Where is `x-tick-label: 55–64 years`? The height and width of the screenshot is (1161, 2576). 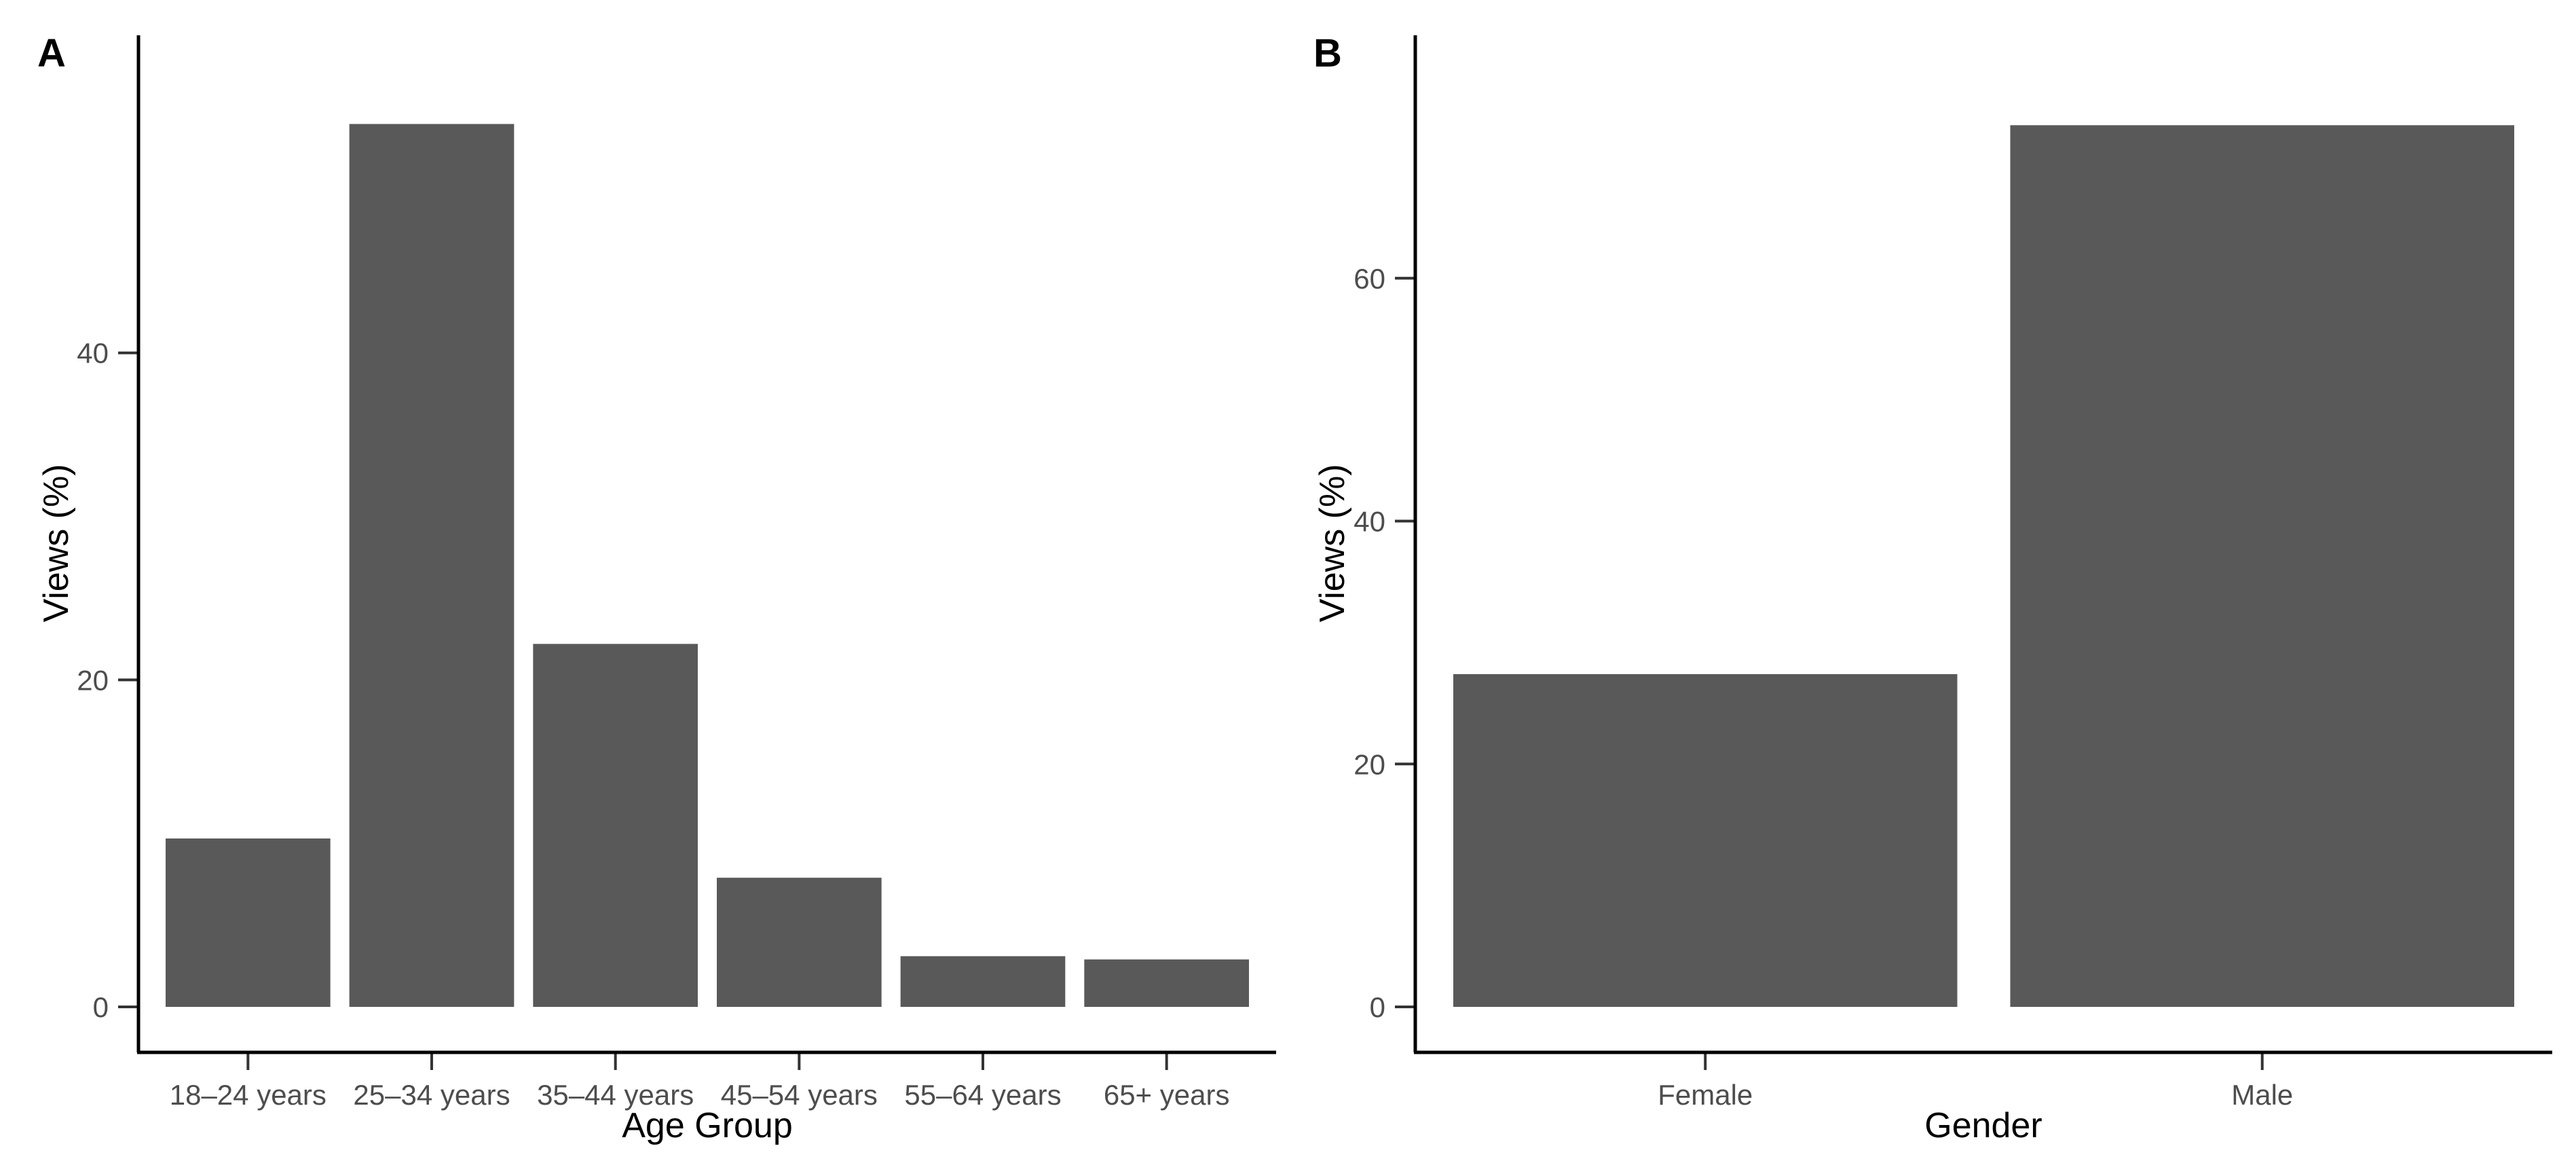 x-tick-label: 55–64 years is located at coordinates (983, 1095).